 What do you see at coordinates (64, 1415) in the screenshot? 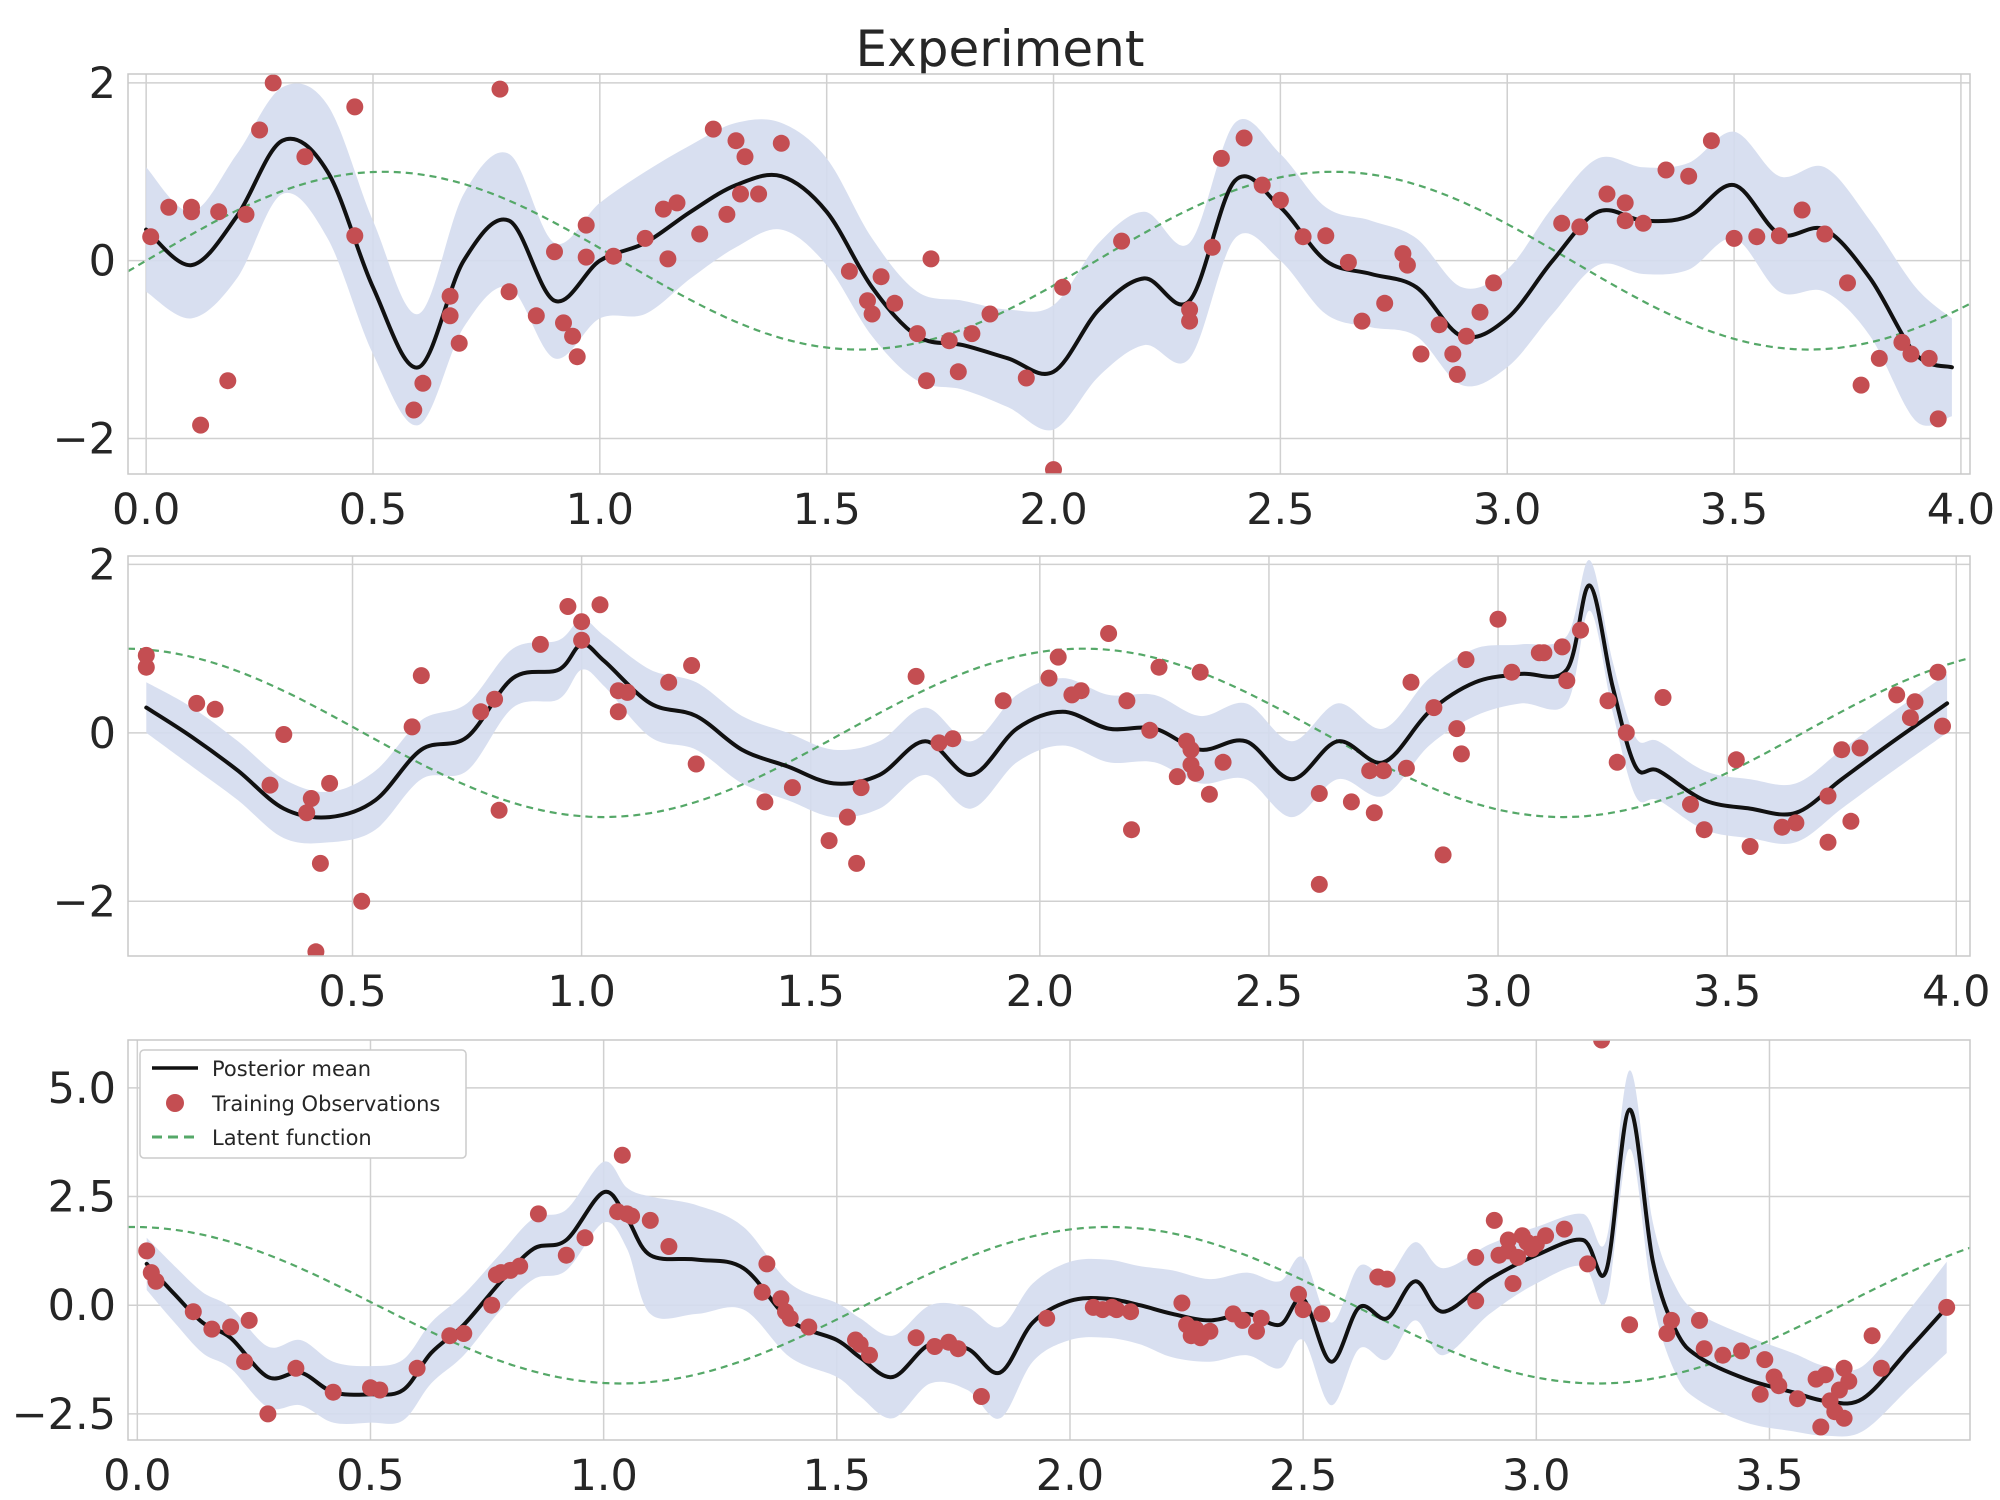
I see `bottom-y-tick-label: −2.5` at bounding box center [64, 1415].